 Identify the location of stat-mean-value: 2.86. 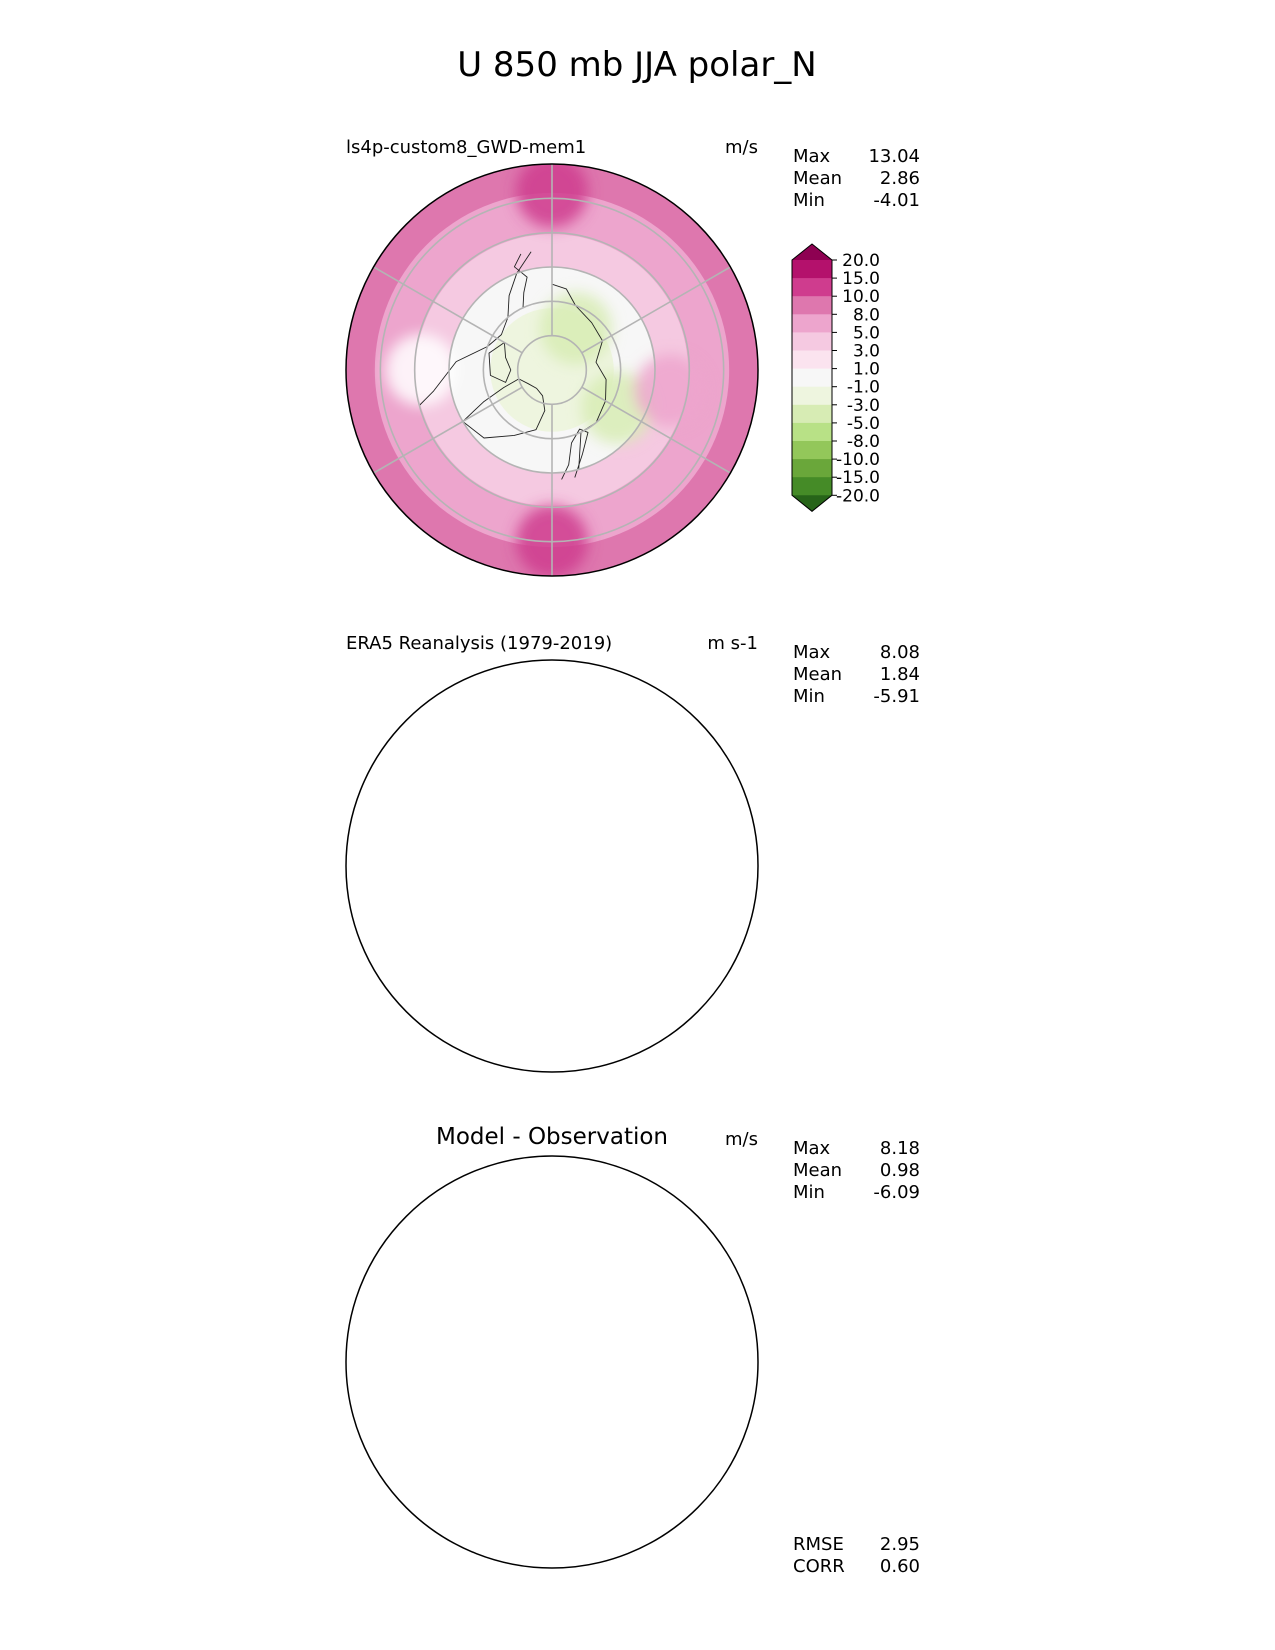
(900, 178).